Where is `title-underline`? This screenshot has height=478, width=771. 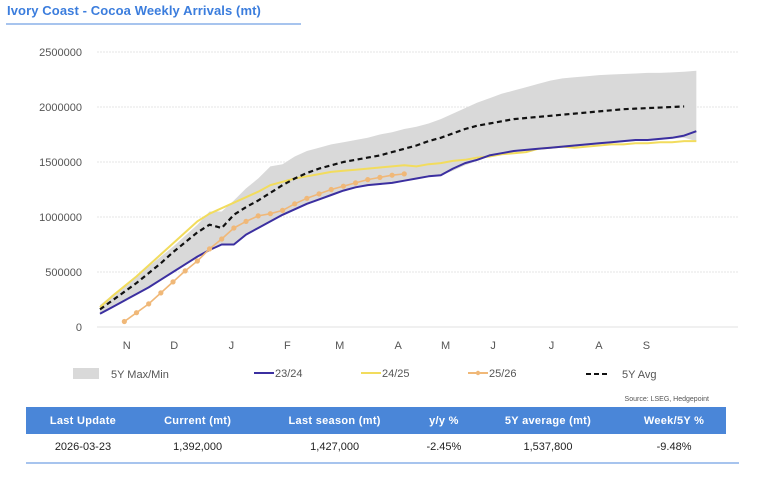 title-underline is located at coordinates (153, 24).